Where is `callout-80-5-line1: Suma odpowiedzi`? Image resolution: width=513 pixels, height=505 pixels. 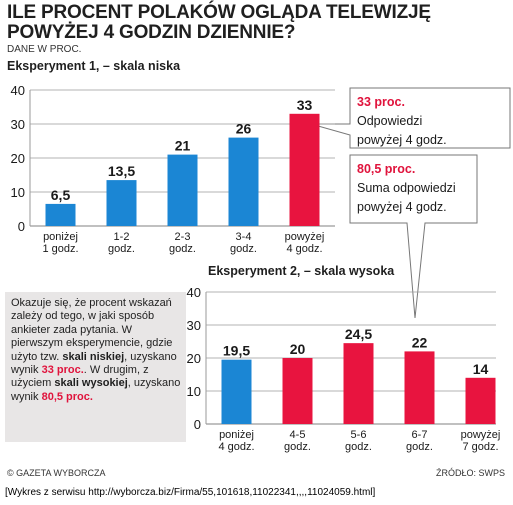
callout-80-5-line1: Suma odpowiedzi is located at coordinates (406, 188).